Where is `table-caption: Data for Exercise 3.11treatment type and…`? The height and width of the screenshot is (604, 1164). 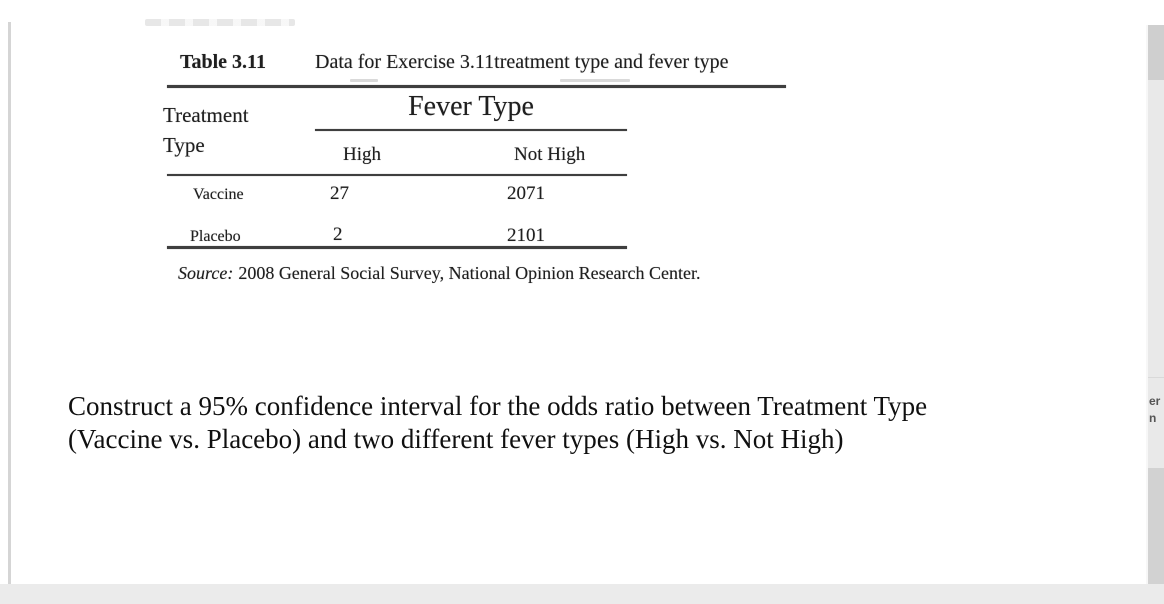
table-caption: Data for Exercise 3.11treatment type and… is located at coordinates (522, 62).